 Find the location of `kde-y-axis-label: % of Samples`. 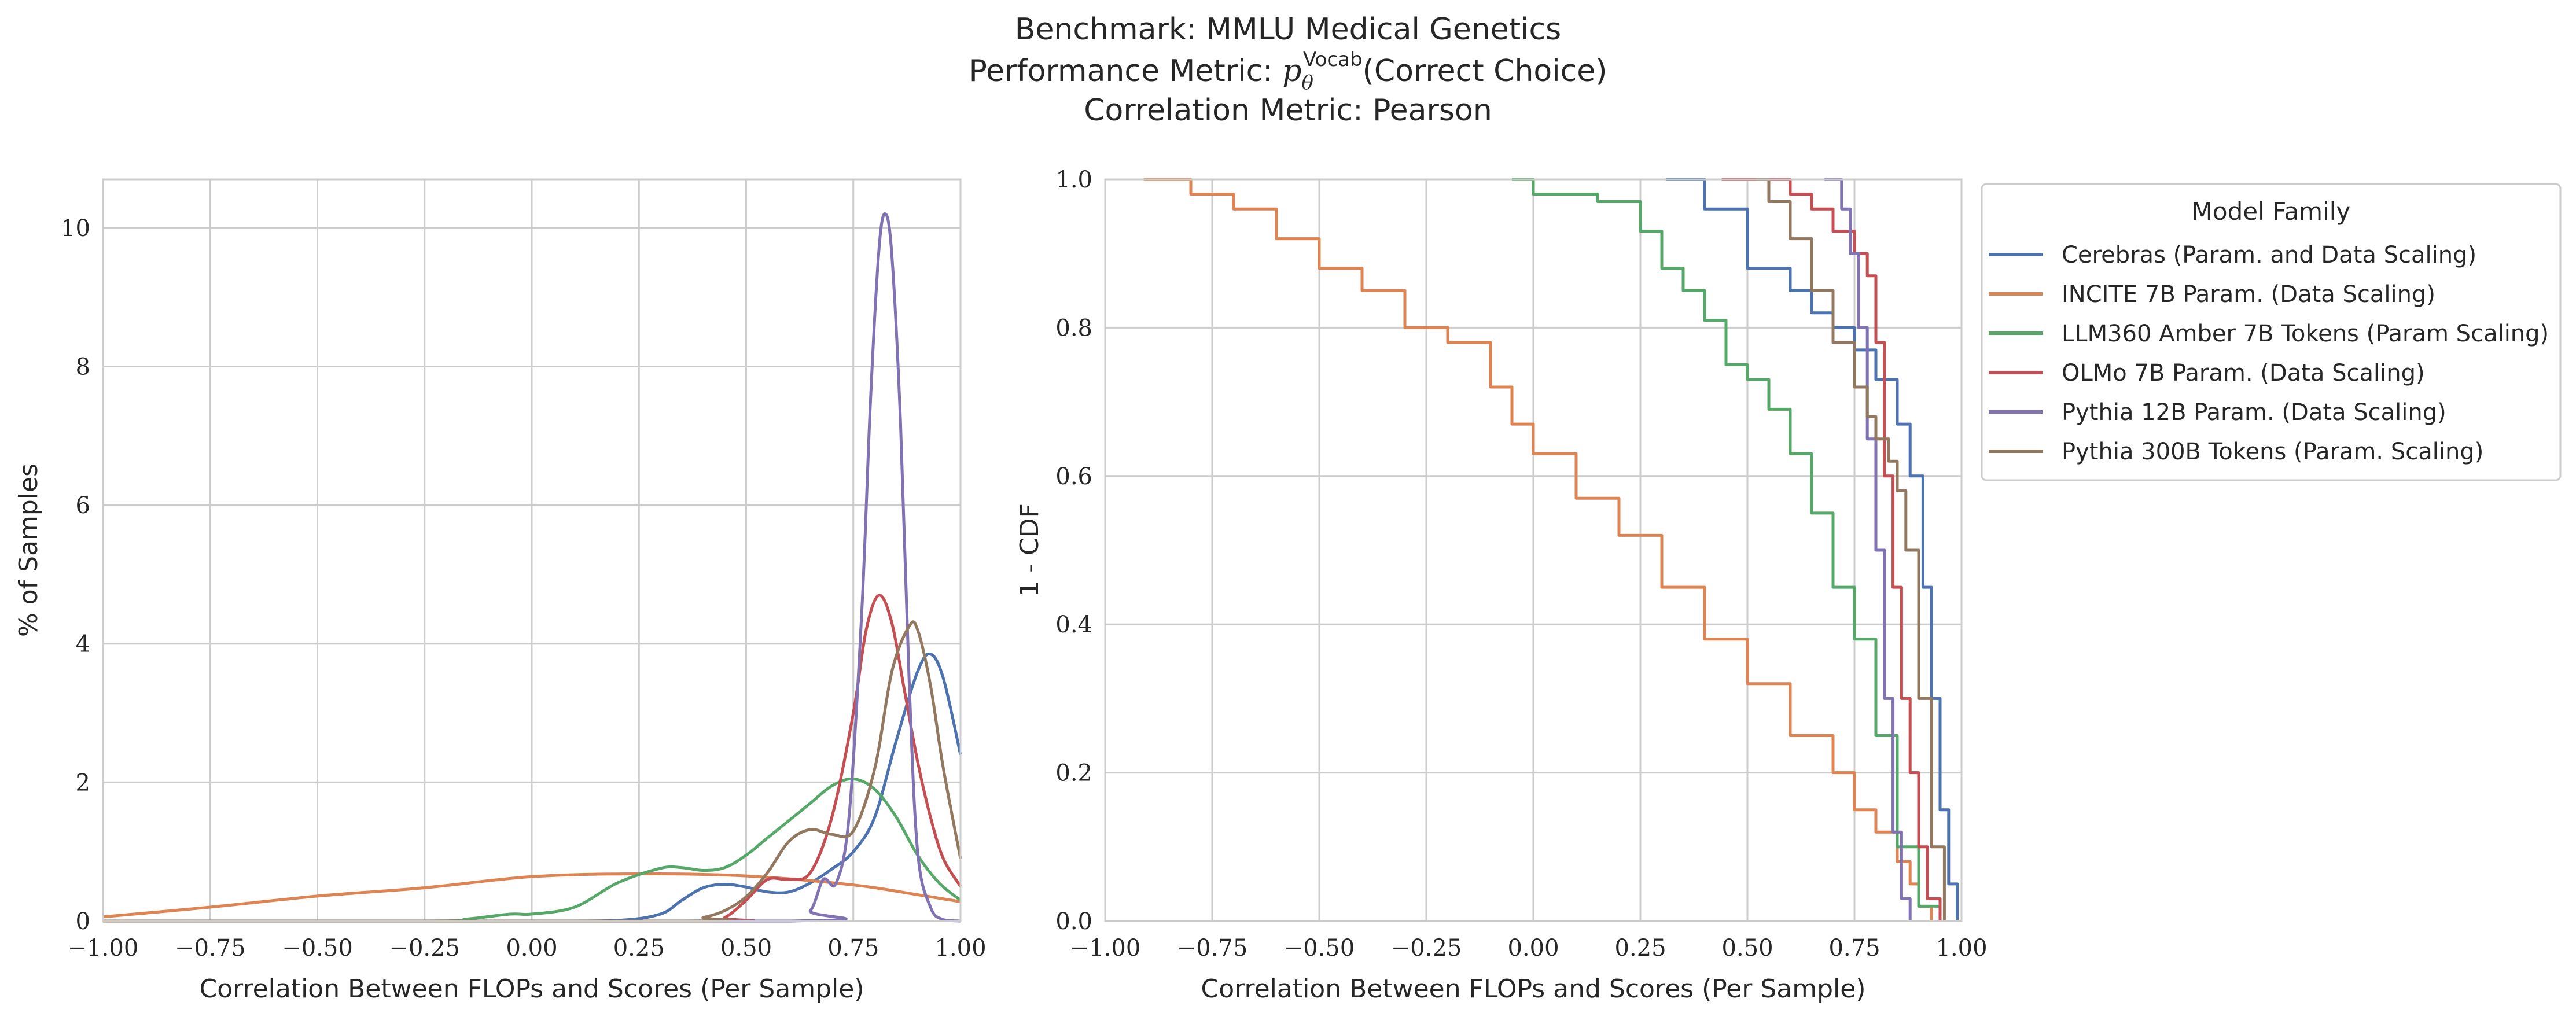

kde-y-axis-label: % of Samples is located at coordinates (28, 550).